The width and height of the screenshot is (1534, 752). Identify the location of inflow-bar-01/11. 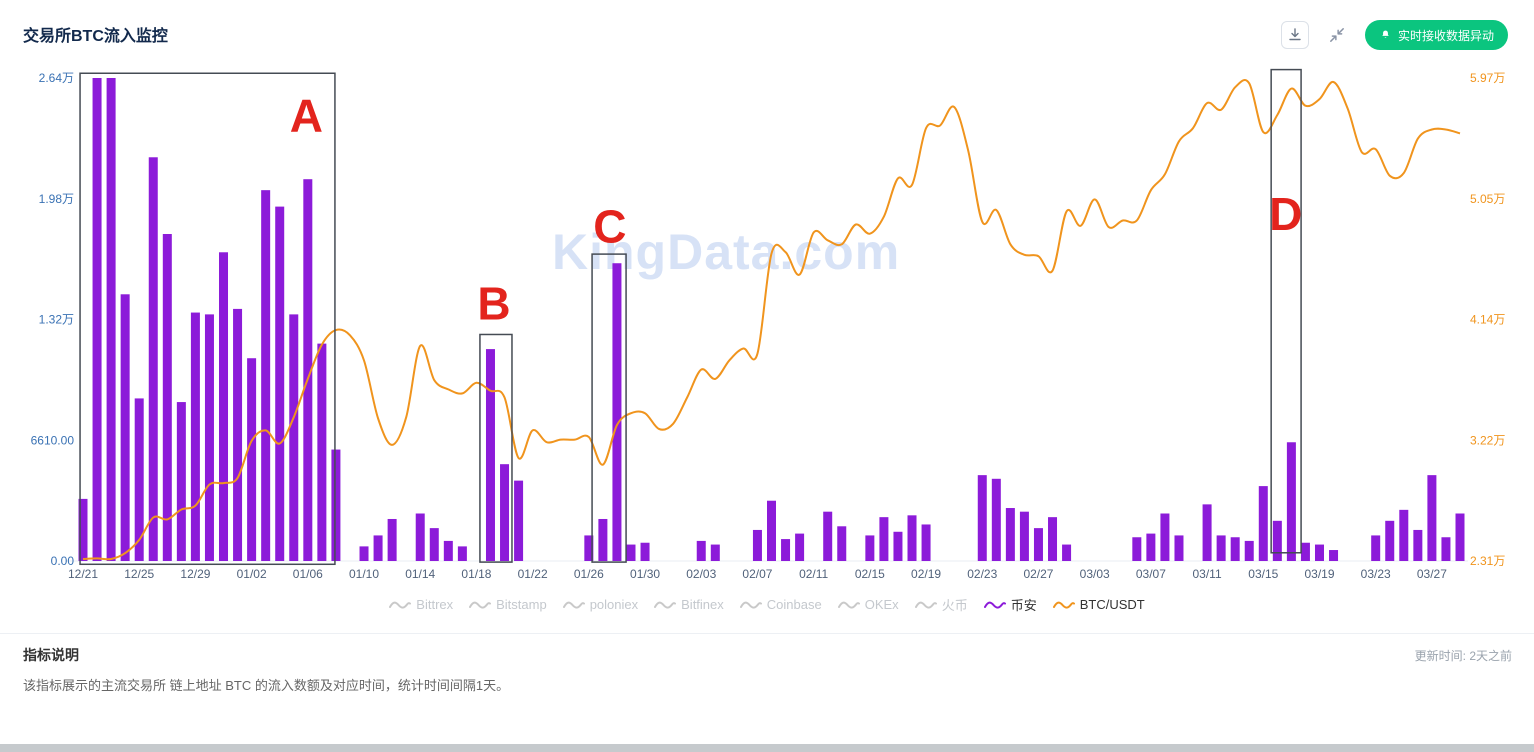
(378, 548).